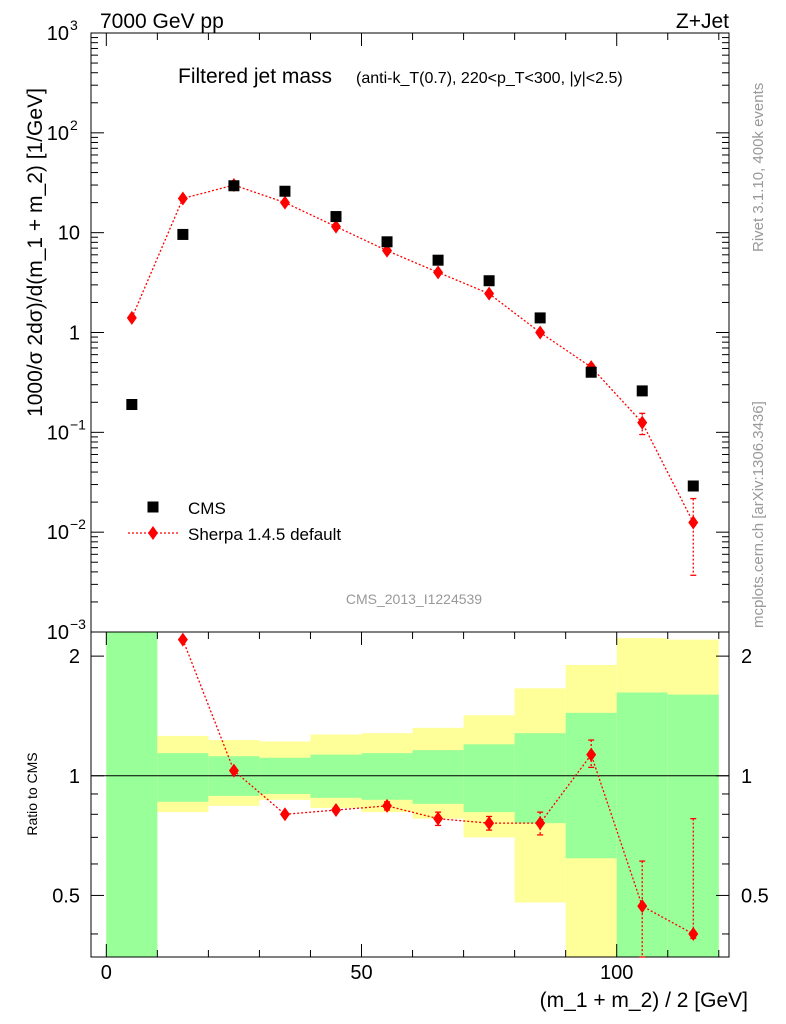 This screenshot has height=1024, width=786. I want to click on x-axis-title: (m_1 + m_2) / 2 [GeV], so click(644, 1000).